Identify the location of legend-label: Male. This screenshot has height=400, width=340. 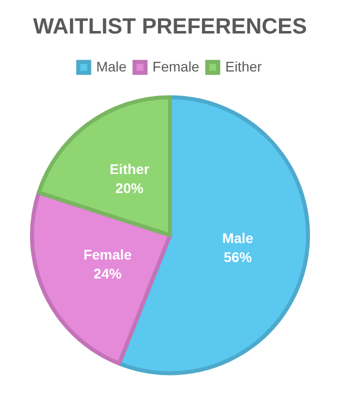
(111, 66).